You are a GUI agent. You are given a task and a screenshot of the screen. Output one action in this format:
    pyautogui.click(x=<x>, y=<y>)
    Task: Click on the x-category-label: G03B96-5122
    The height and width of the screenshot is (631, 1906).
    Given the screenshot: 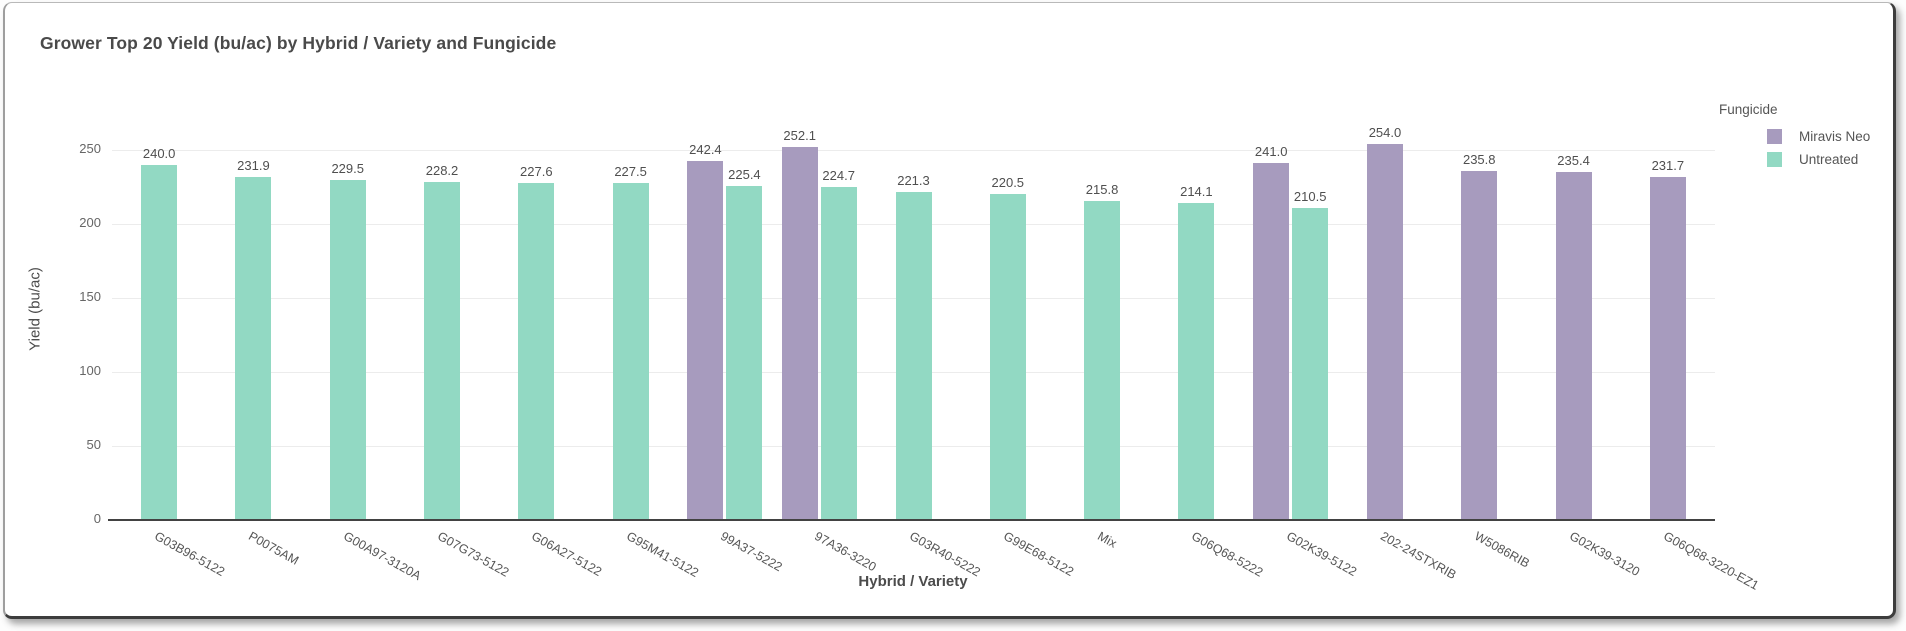 What is the action you would take?
    pyautogui.click(x=190, y=554)
    